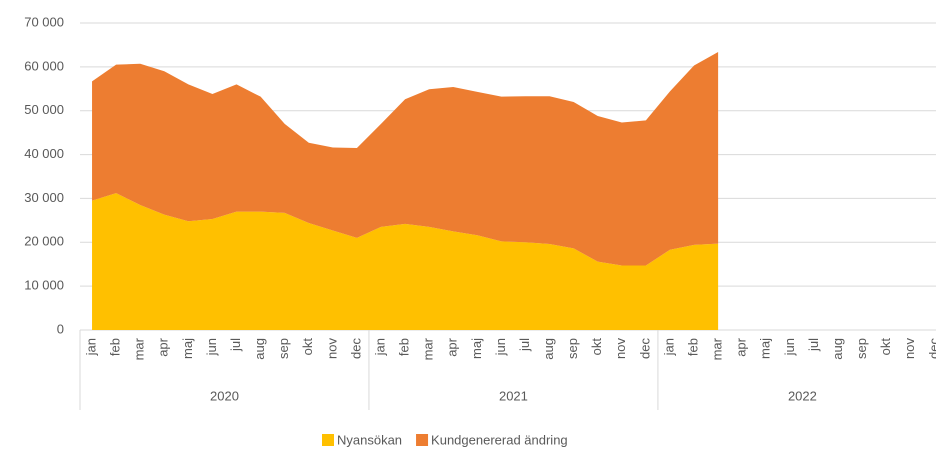  What do you see at coordinates (44, 153) in the screenshot?
I see `y-tick-label: 40 000` at bounding box center [44, 153].